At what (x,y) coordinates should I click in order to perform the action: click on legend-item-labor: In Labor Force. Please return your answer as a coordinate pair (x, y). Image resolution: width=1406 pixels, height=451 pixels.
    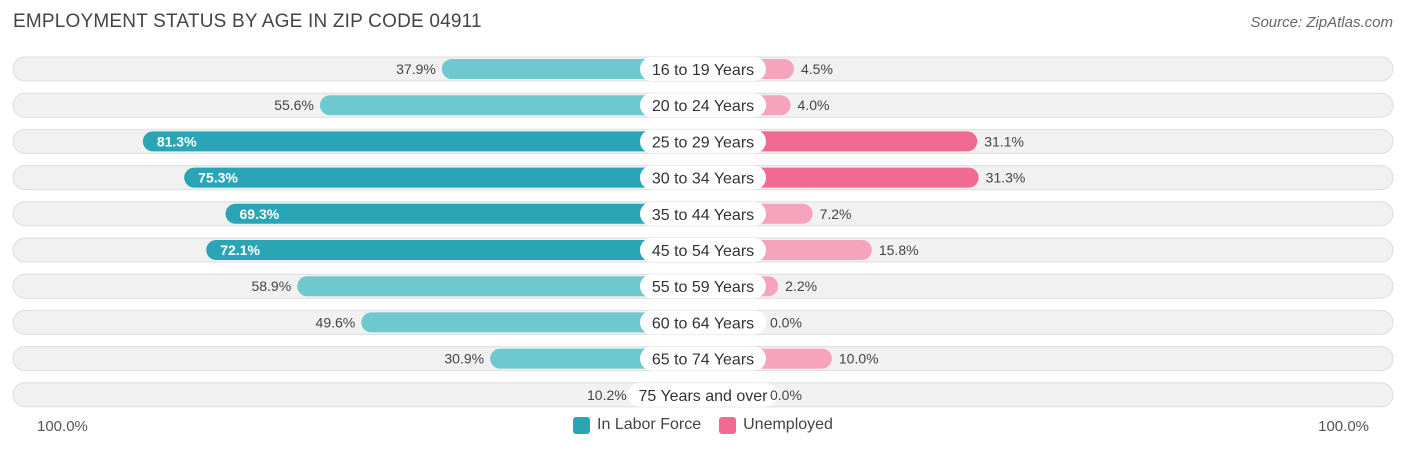
    Looking at the image, I should click on (637, 425).